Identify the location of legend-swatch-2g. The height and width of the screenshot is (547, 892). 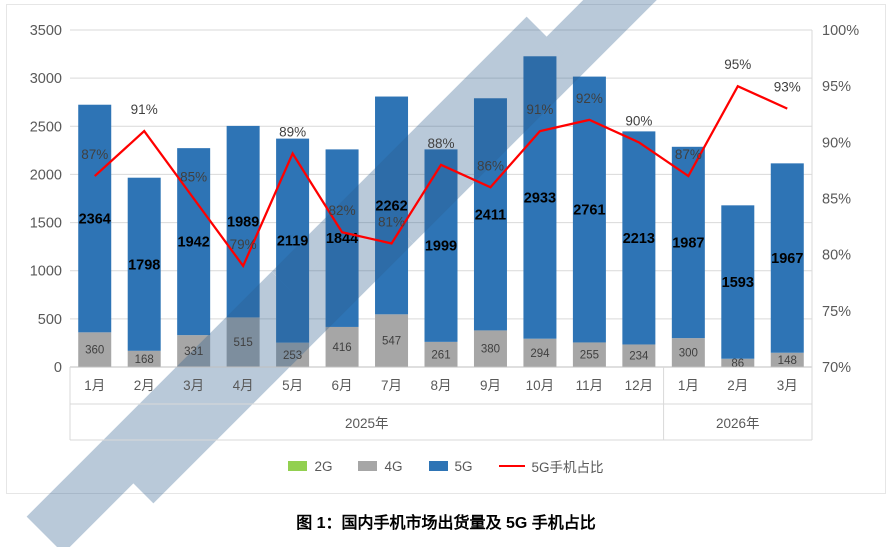
(298, 466).